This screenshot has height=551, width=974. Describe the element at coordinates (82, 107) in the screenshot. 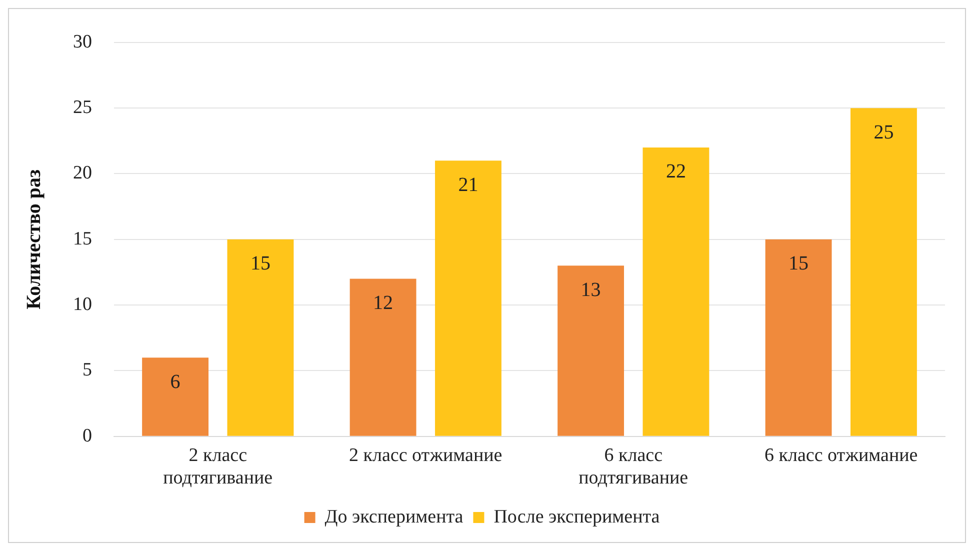

I see `y-tick-label: 25` at that location.